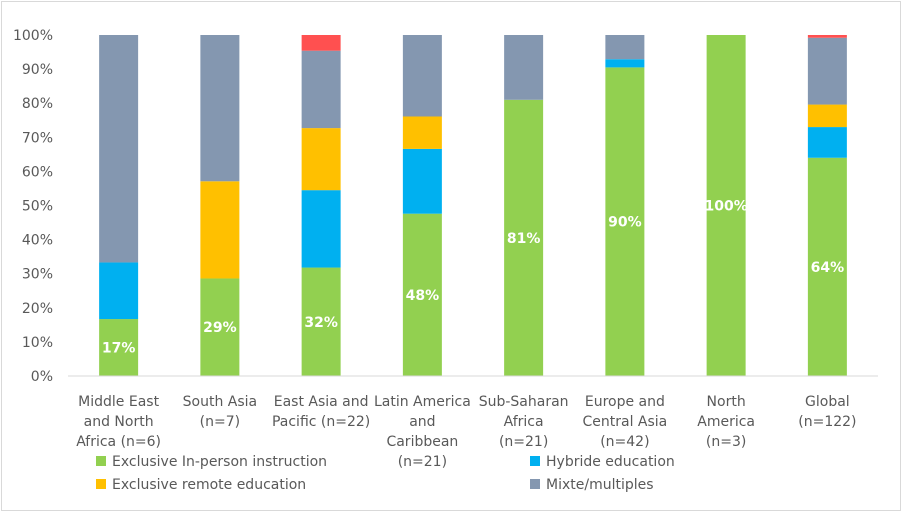 This screenshot has height=514, width=904. What do you see at coordinates (33, 36) in the screenshot?
I see `y-tick-label: 100%` at bounding box center [33, 36].